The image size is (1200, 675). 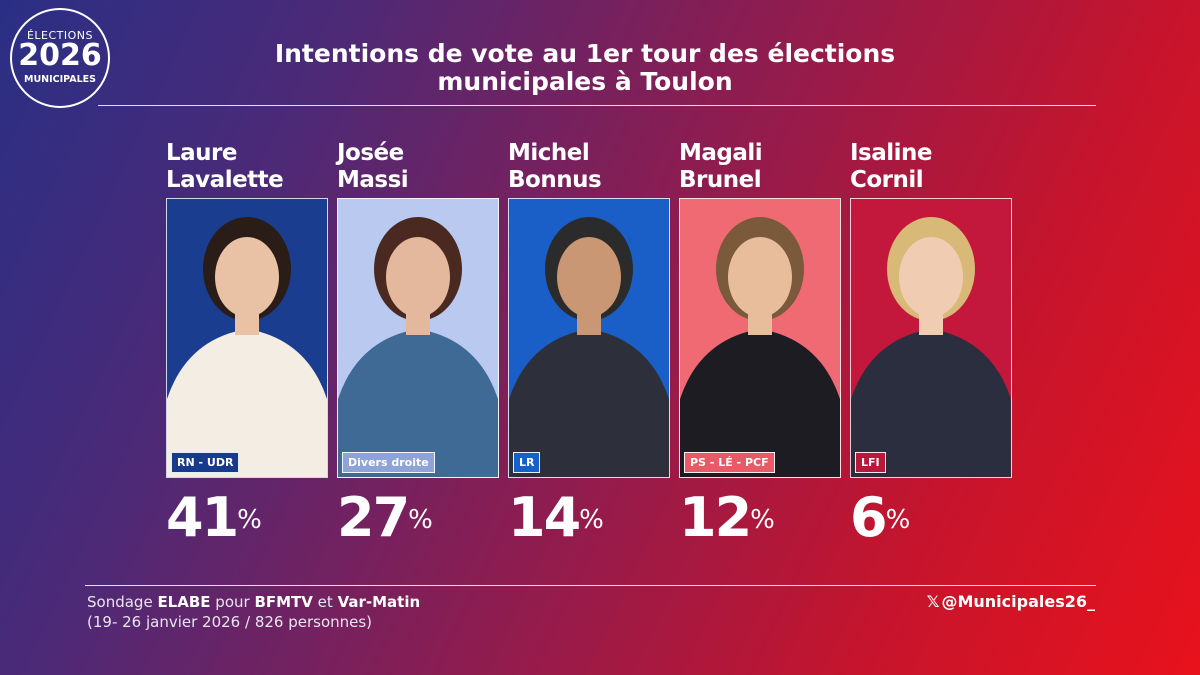 What do you see at coordinates (283, 602) in the screenshot?
I see `source-media1: BFMTV` at bounding box center [283, 602].